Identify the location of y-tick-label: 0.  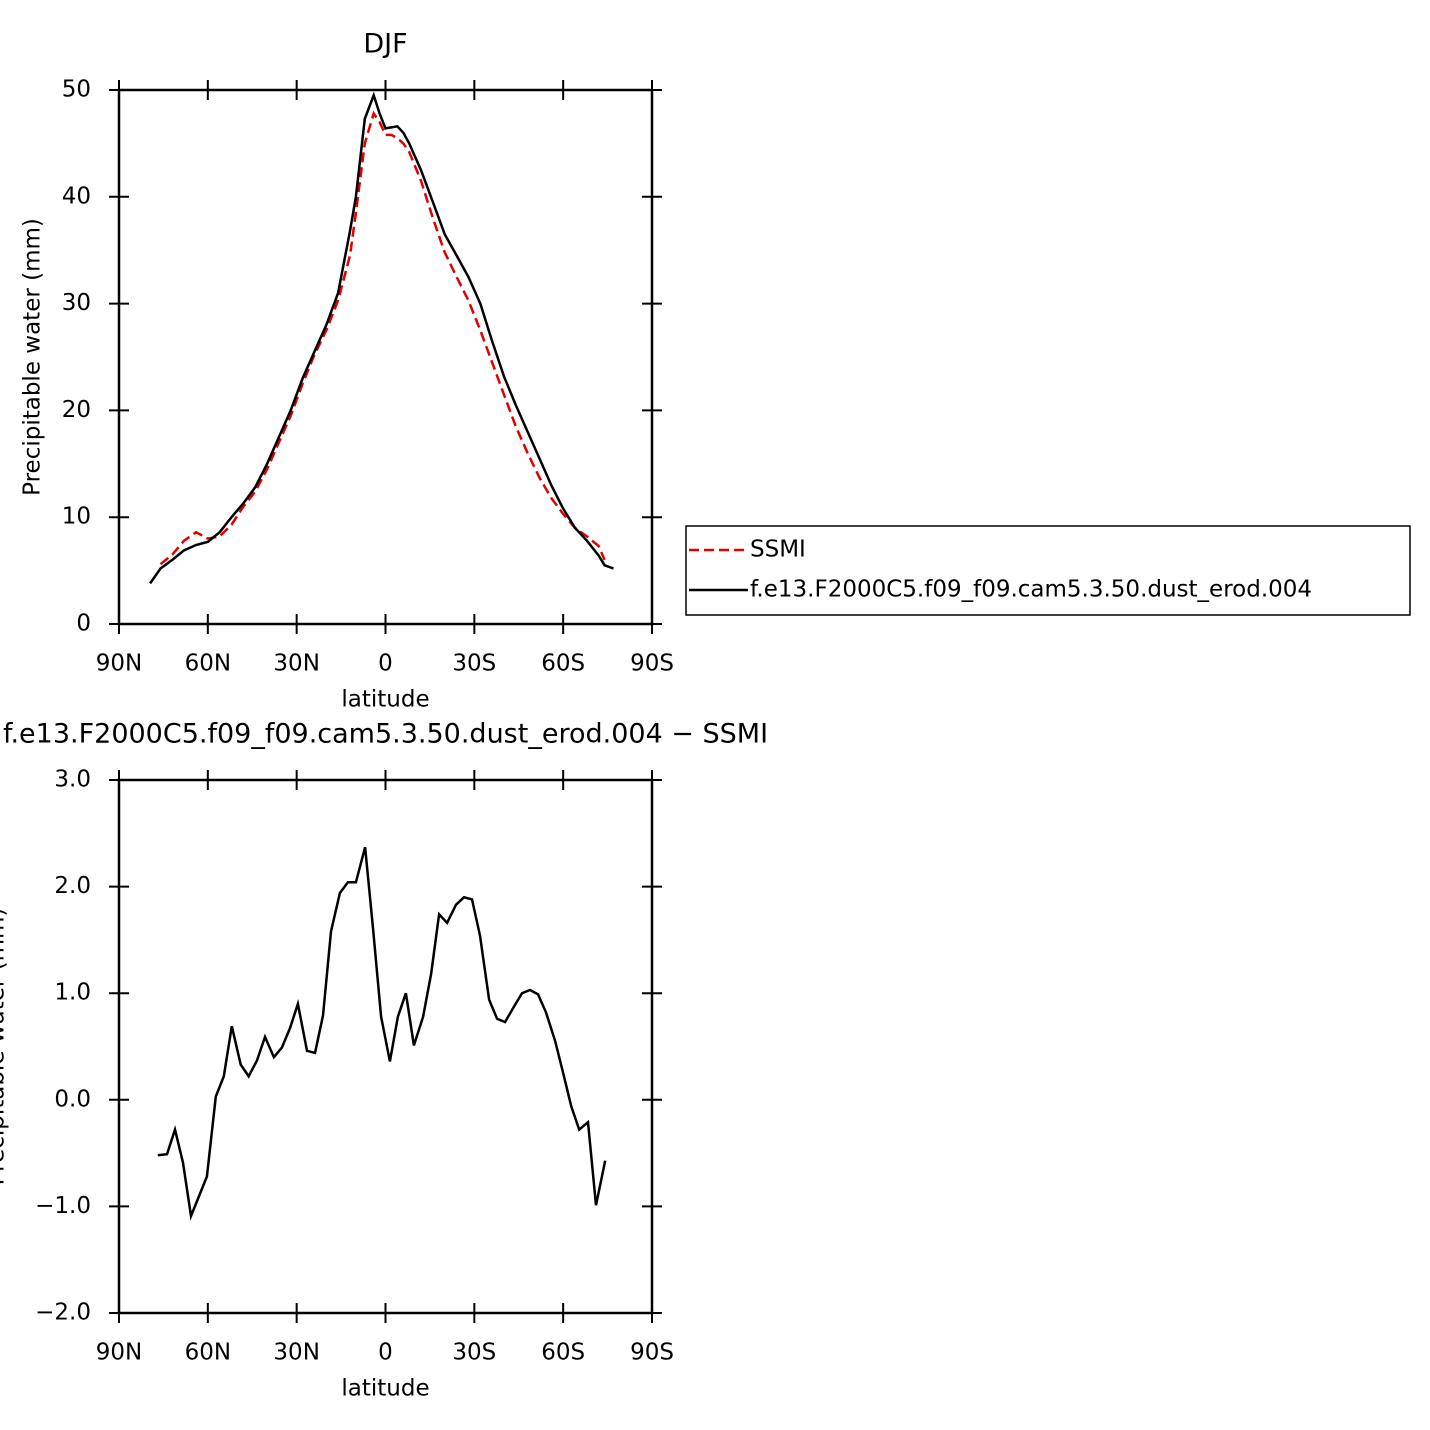
(83, 624).